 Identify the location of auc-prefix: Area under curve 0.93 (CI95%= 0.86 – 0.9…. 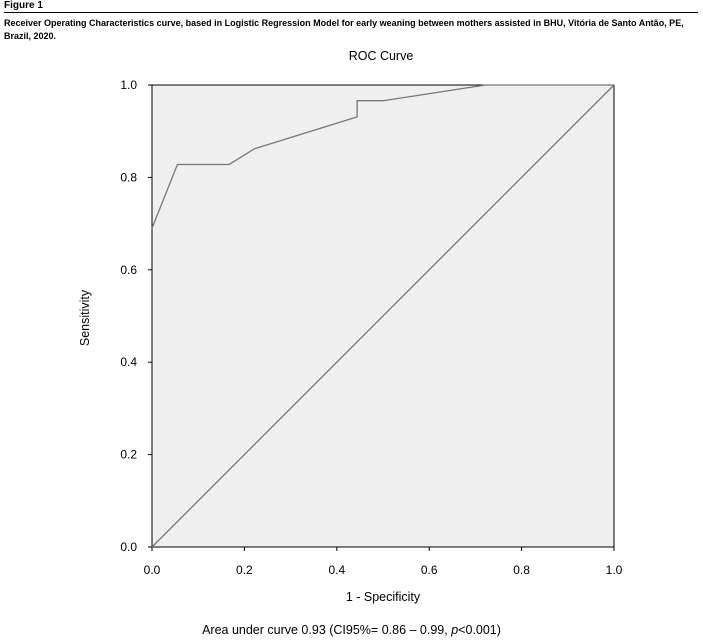
(327, 630).